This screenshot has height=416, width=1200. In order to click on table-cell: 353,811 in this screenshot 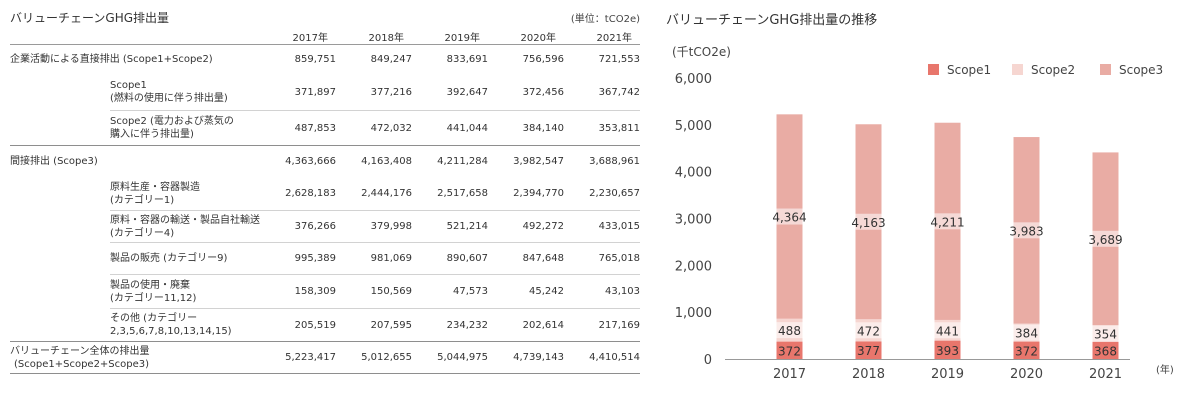, I will do `click(602, 128)`.